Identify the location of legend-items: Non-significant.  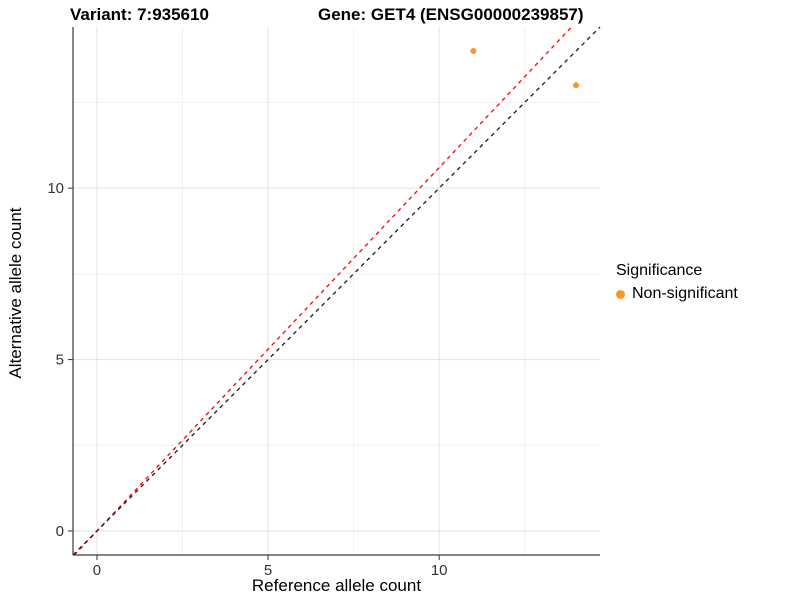
(677, 294).